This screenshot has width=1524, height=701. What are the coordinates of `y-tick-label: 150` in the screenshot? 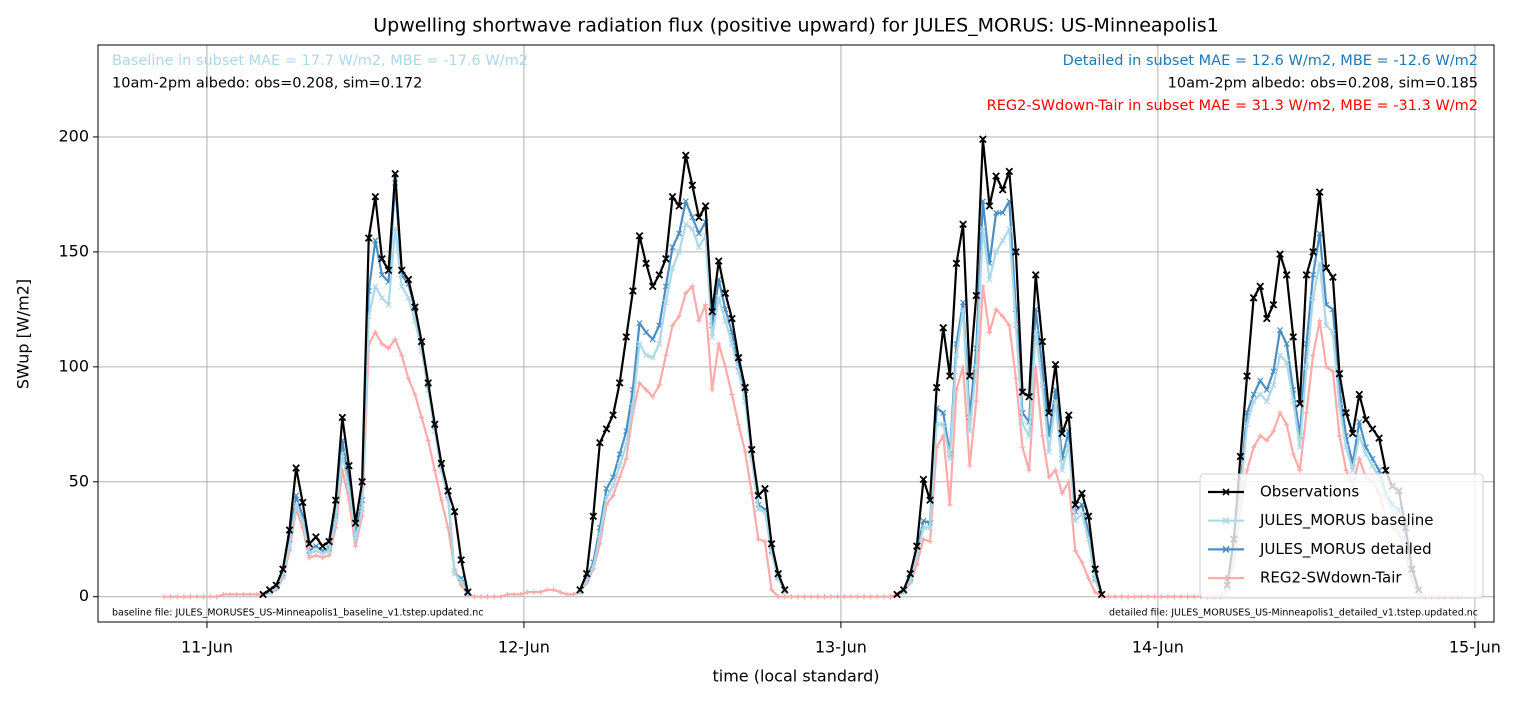 It's located at (73, 250).